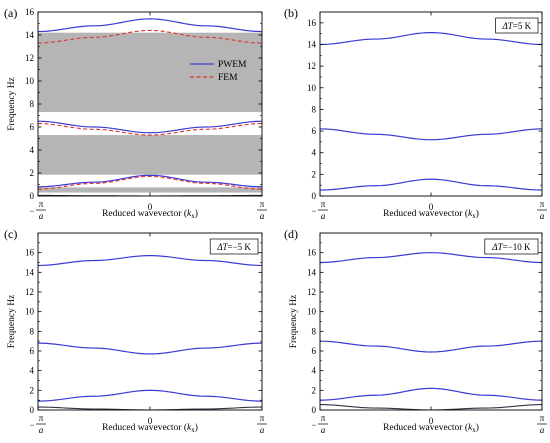 This screenshot has width=550, height=443. Describe the element at coordinates (291, 234) in the screenshot. I see `panel-label: (d)` at that location.